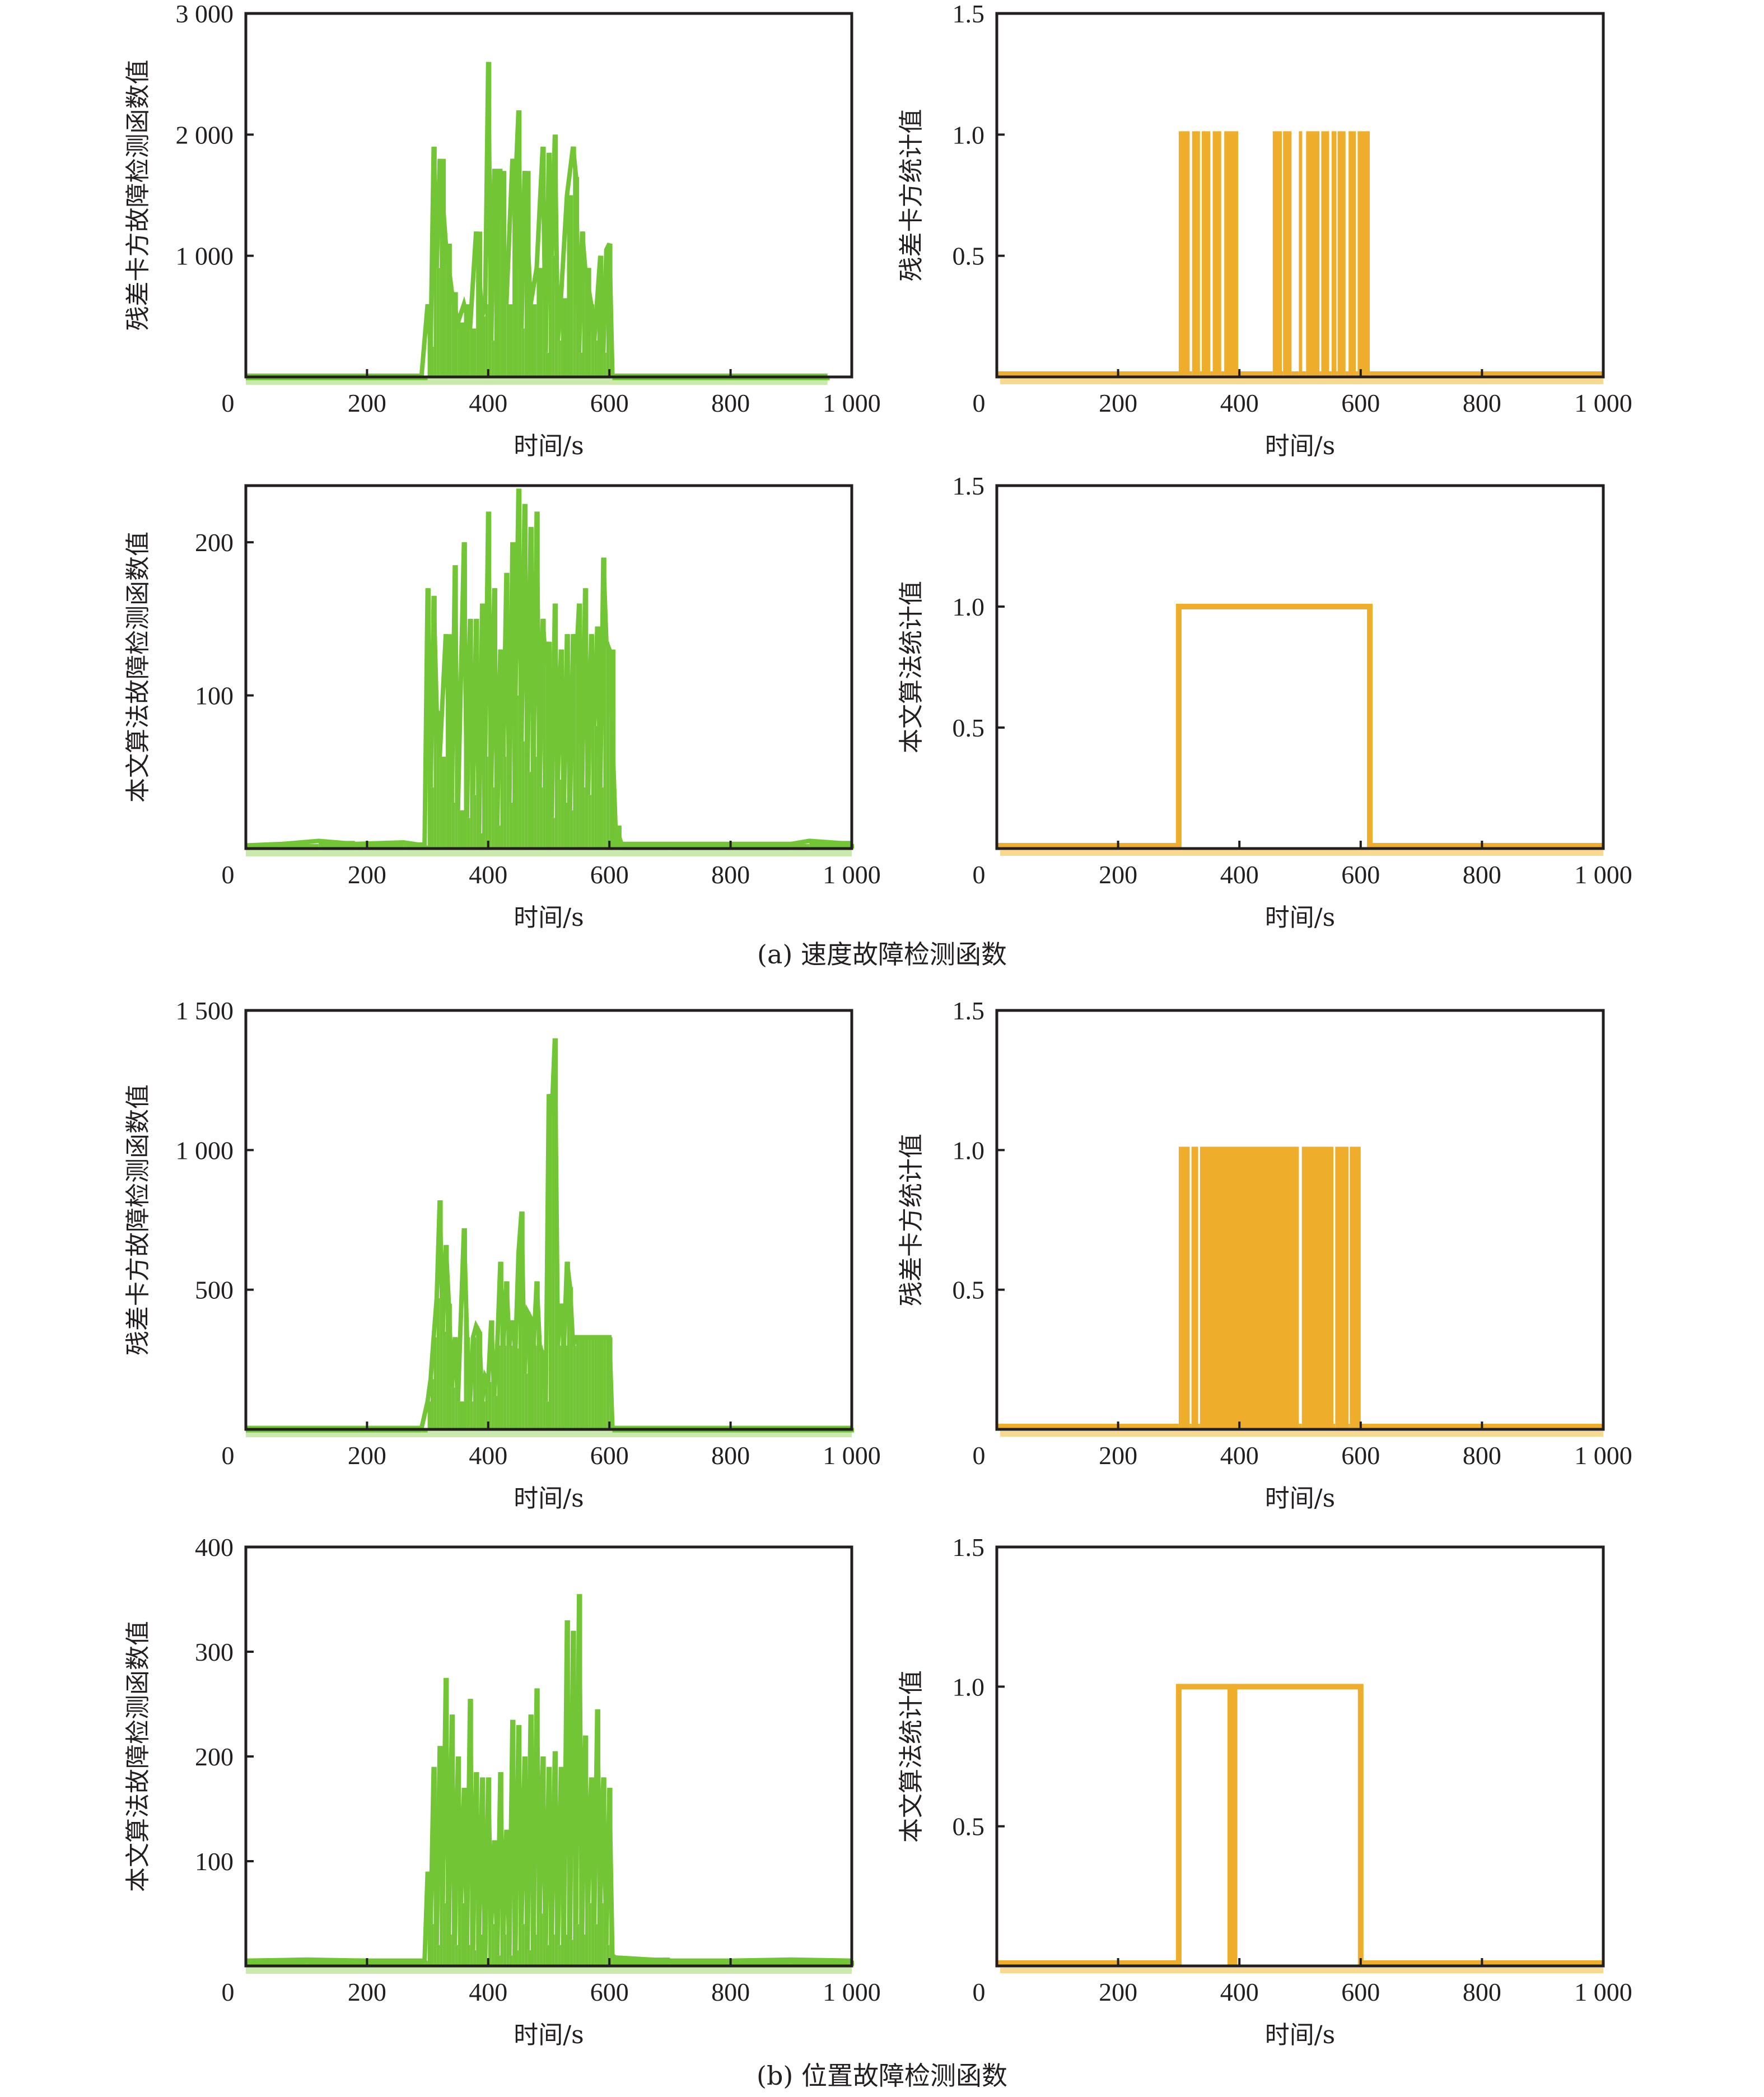  I want to click on chart-b-chi2-stat: 0 200 400 600 800 1 000 0.5 1.0 1.5 时间/s 残差卡方统计值, so click(1264, 1254).